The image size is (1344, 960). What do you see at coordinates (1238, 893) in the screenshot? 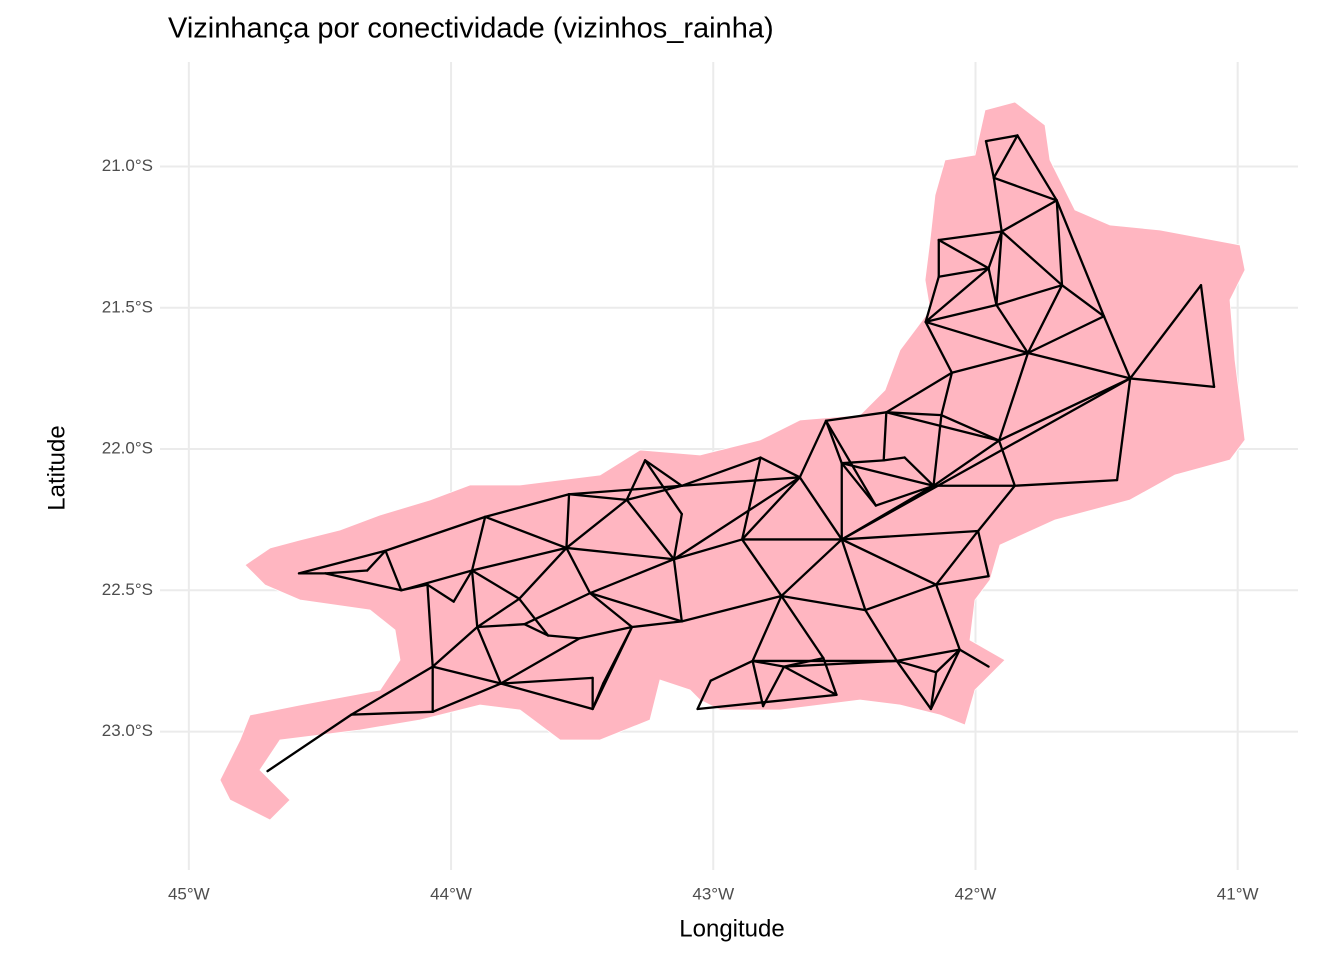
I see `x-tick-label: 41°W` at bounding box center [1238, 893].